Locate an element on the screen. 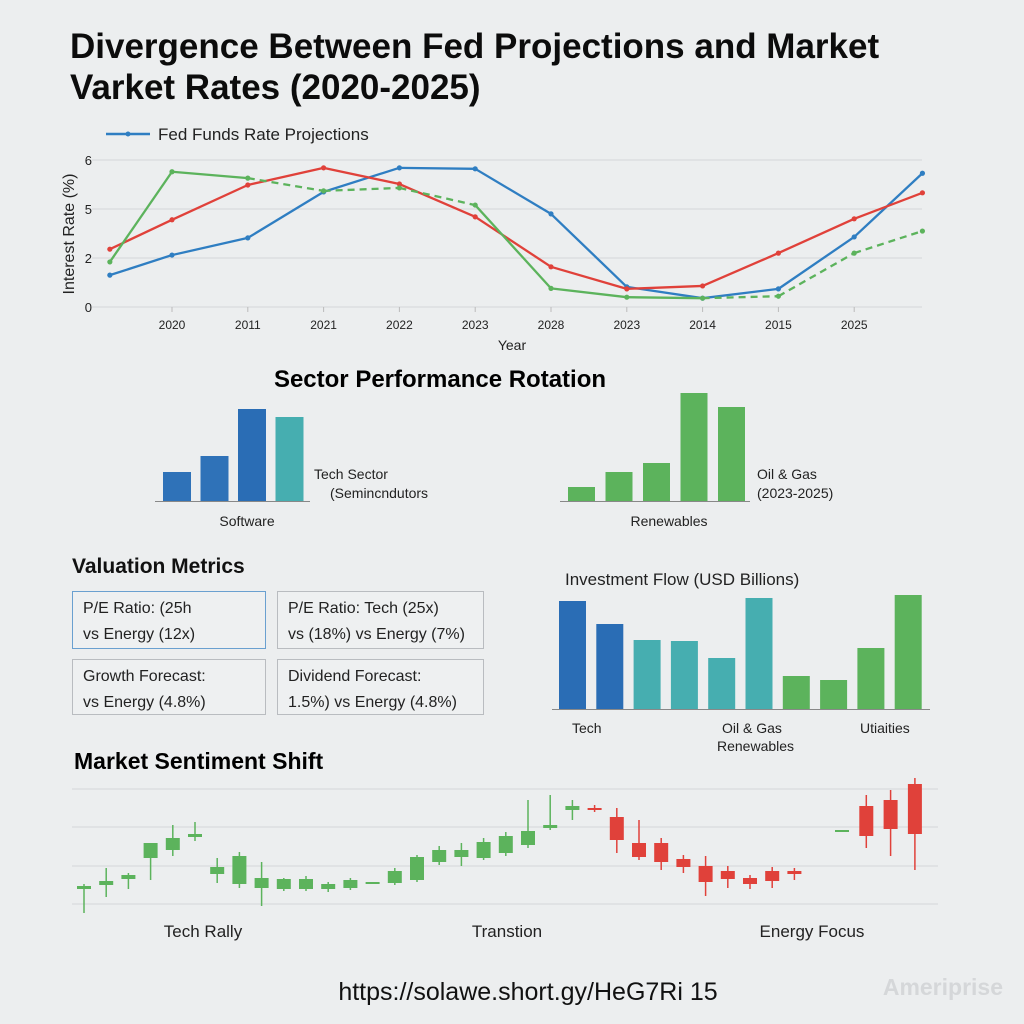  sentiment-title: Market Sentiment Shift is located at coordinates (199, 761).